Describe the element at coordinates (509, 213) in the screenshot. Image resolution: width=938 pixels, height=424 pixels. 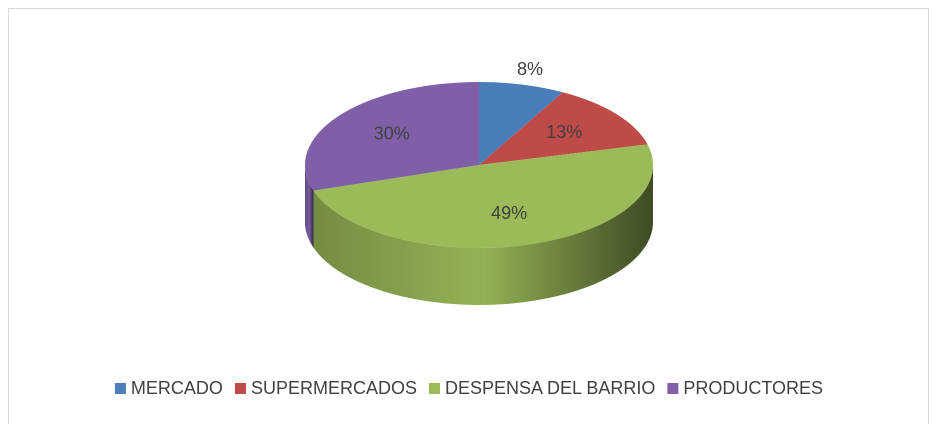
I see `data-label: 49%` at that location.